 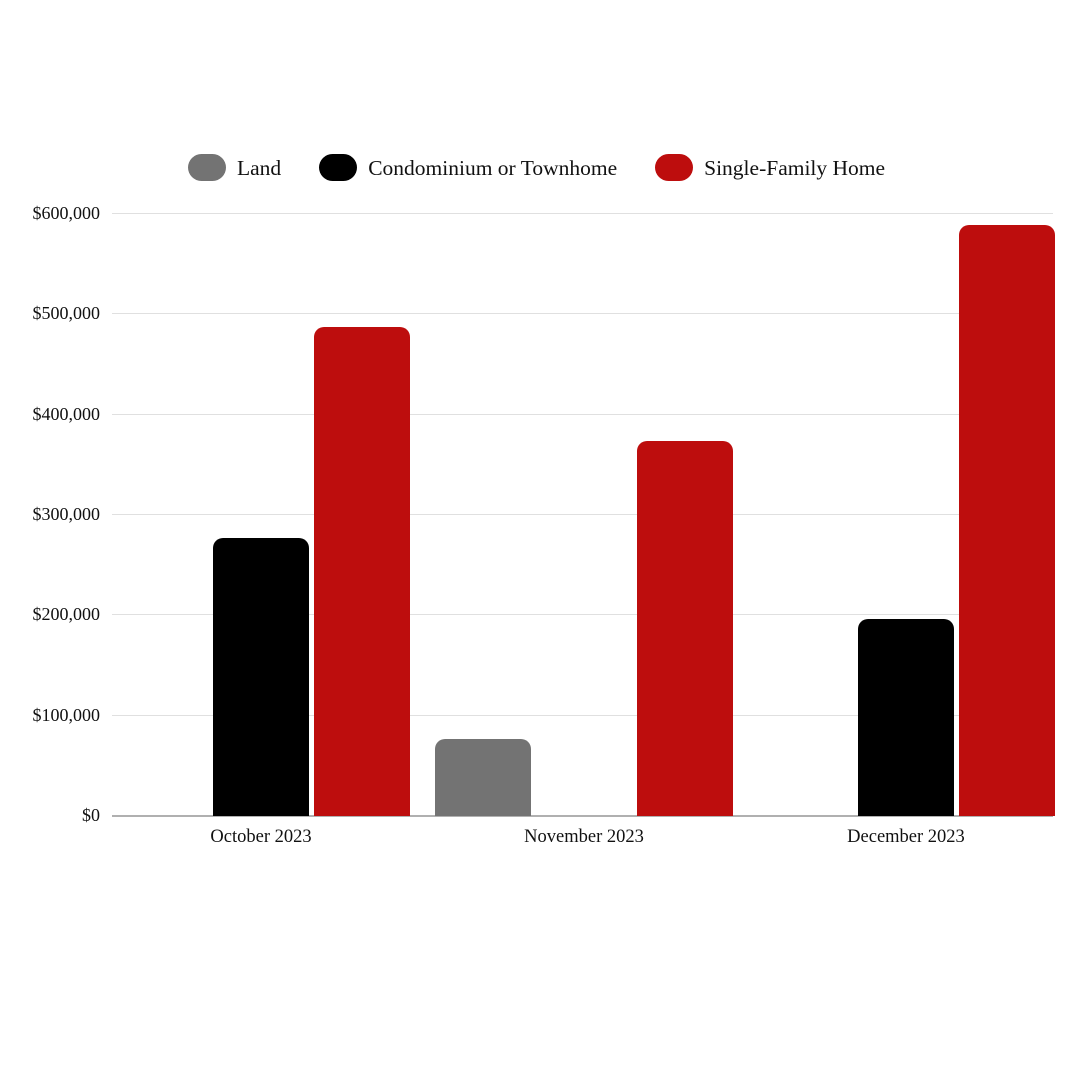 What do you see at coordinates (795, 167) in the screenshot?
I see `legend-label-single-family-home: Single-Family Home` at bounding box center [795, 167].